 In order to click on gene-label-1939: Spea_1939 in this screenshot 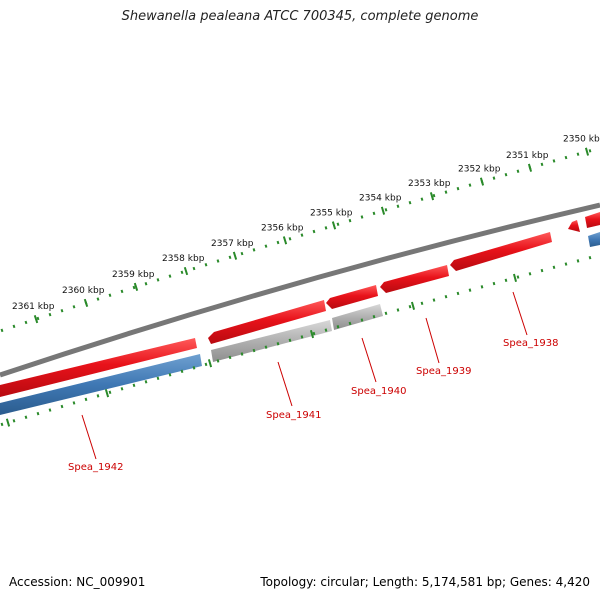, I will do `click(443, 371)`.